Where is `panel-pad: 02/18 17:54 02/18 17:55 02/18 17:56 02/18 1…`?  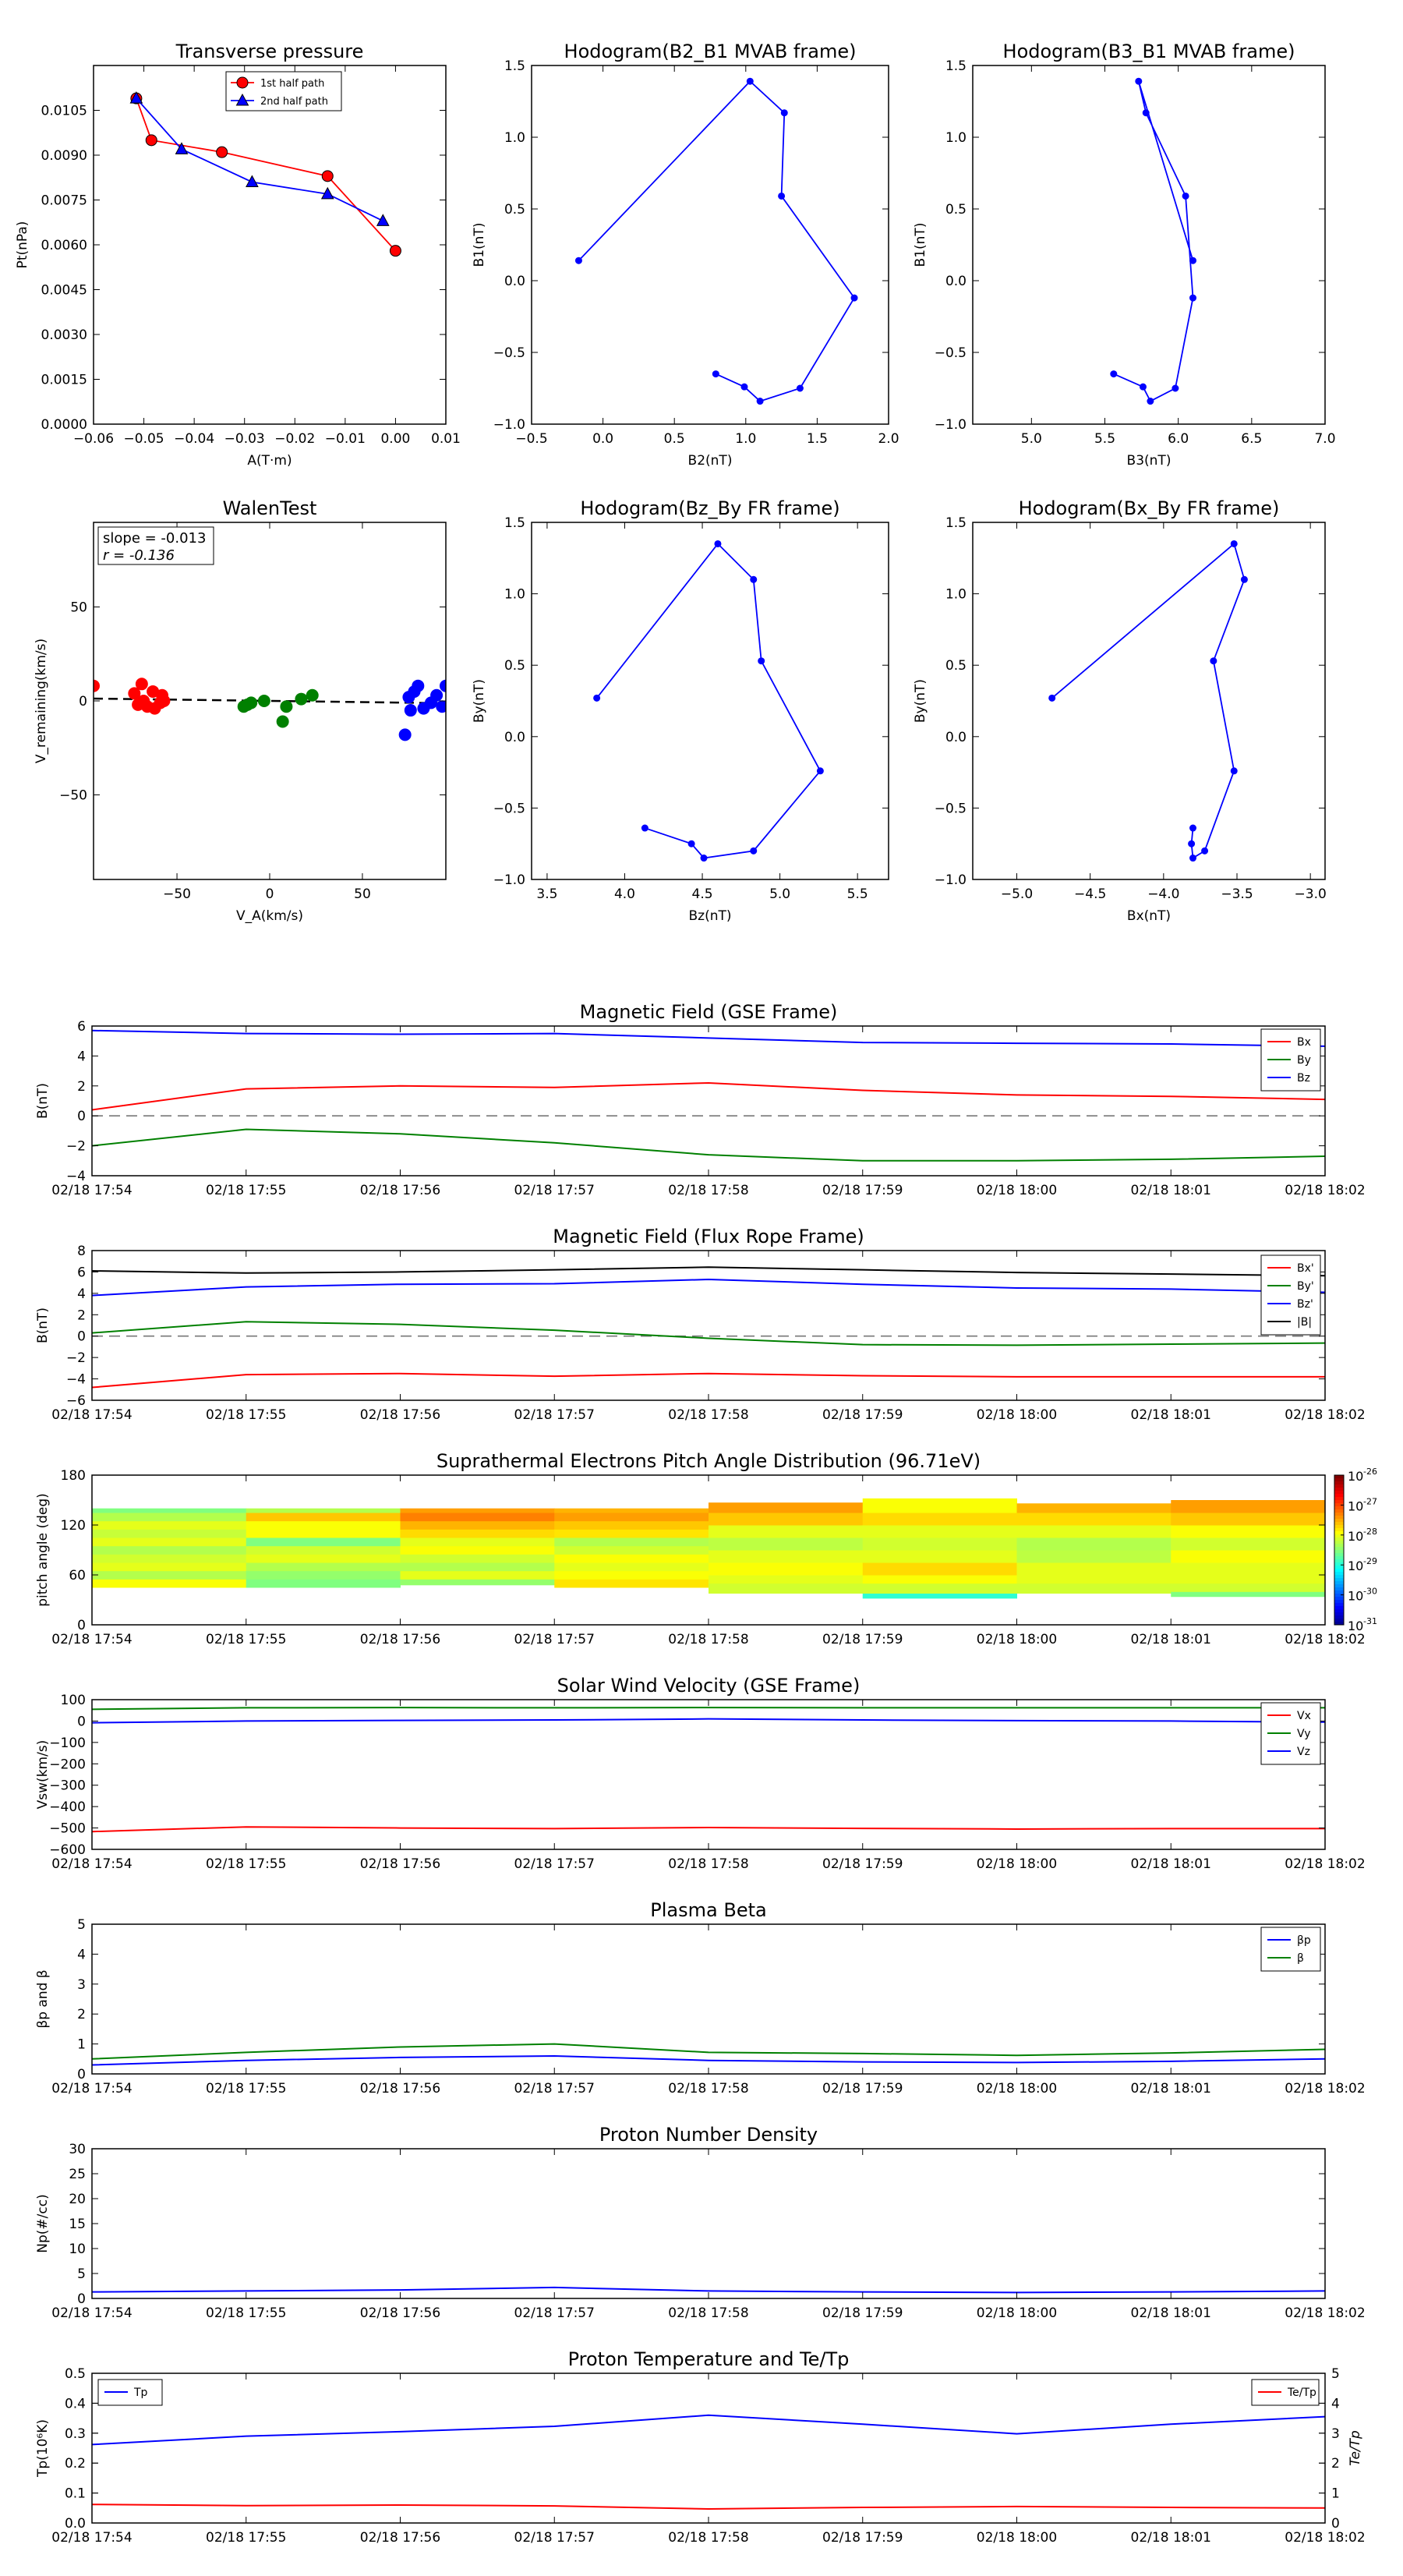
panel-pad: 02/18 17:54 02/18 17:55 02/18 17:56 02/18 1… is located at coordinates (706, 1548).